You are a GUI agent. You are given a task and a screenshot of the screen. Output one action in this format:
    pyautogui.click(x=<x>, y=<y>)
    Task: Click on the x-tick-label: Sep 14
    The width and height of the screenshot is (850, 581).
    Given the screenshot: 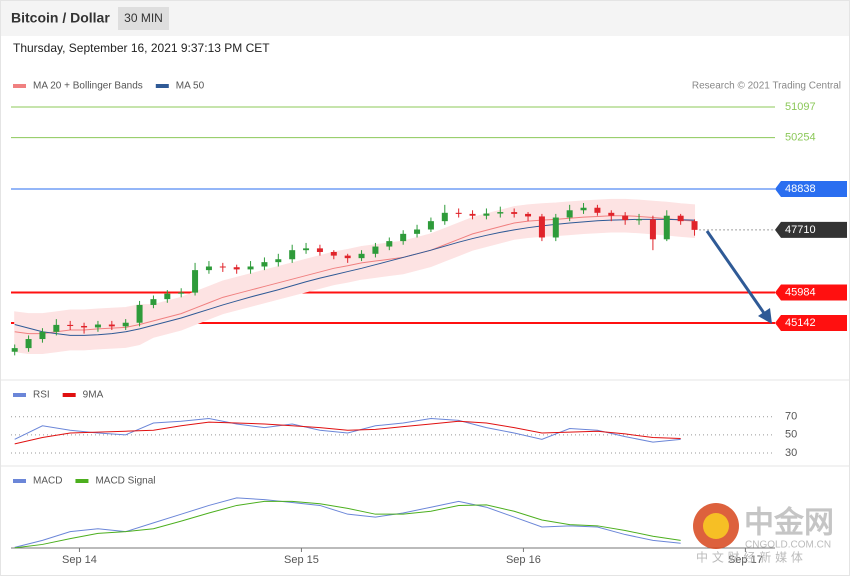 What is the action you would take?
    pyautogui.click(x=79, y=560)
    